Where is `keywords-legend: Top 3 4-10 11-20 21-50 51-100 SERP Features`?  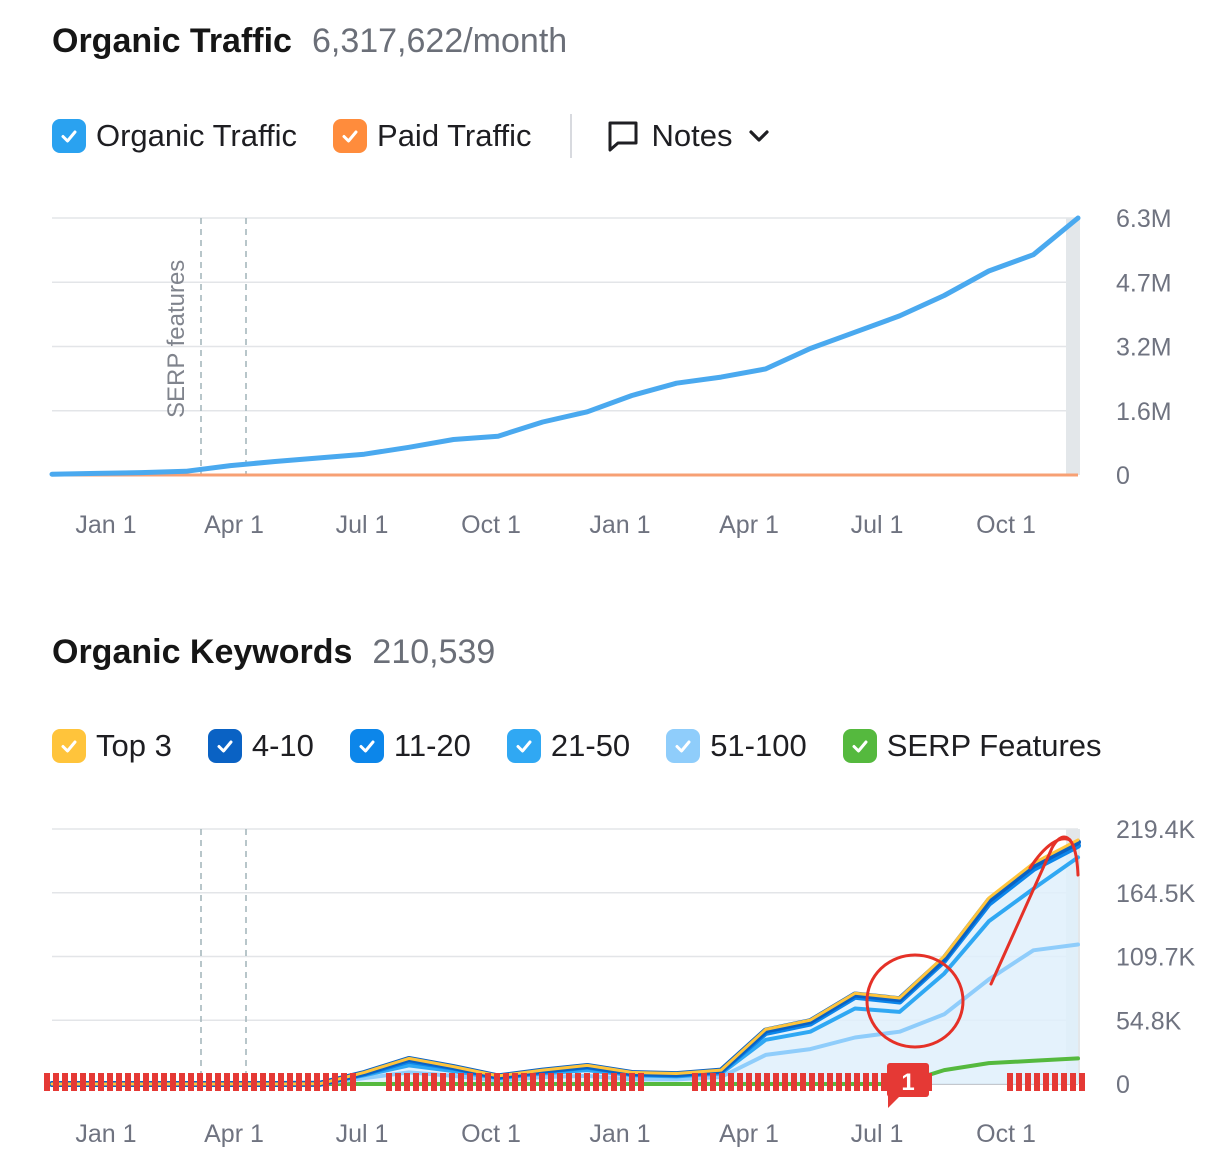 keywords-legend: Top 3 4-10 11-20 21-50 51-100 SERP Features is located at coordinates (595, 746).